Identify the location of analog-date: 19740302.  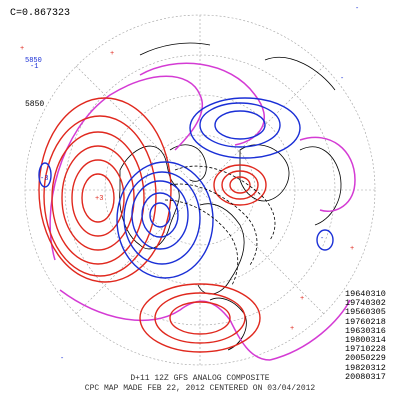
(365, 303).